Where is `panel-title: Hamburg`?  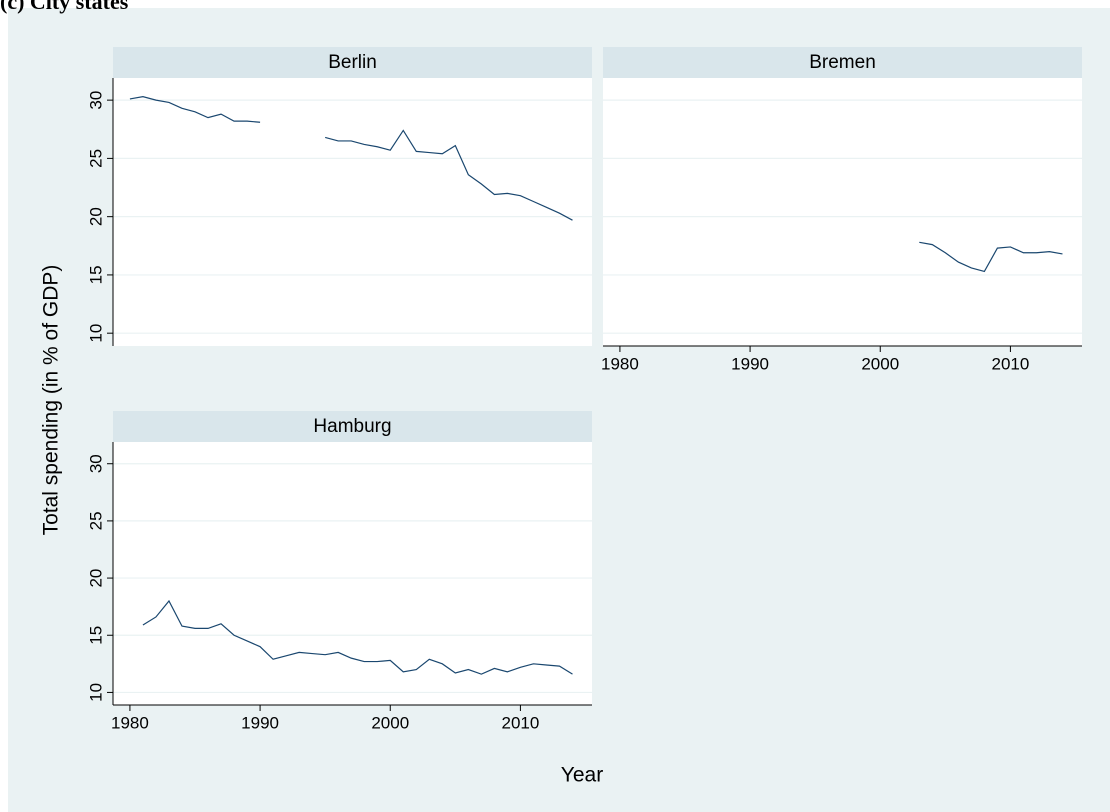
panel-title: Hamburg is located at coordinates (352, 426).